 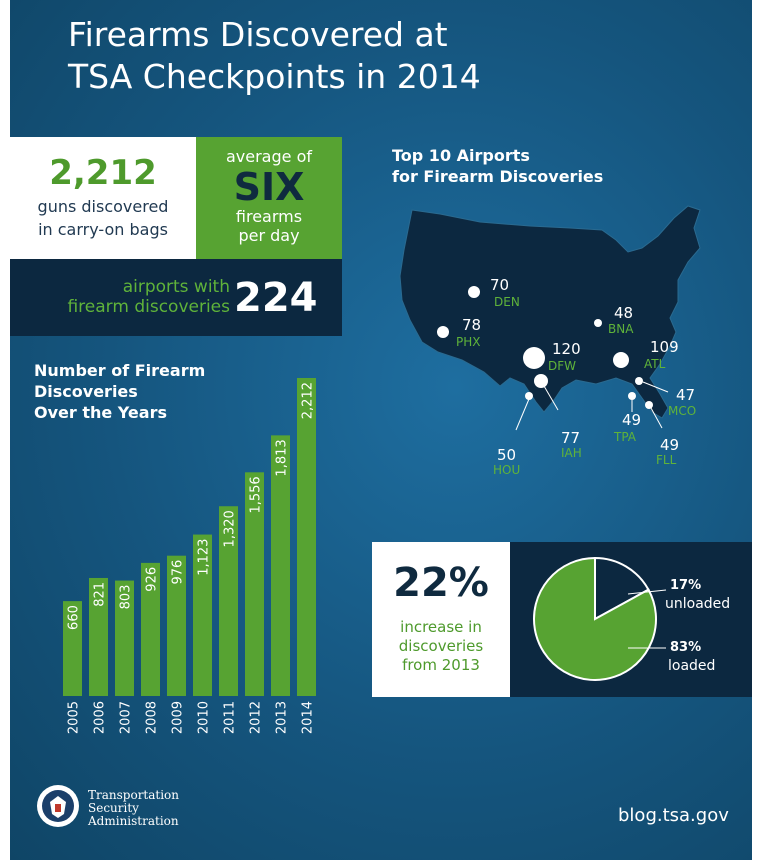 What do you see at coordinates (126, 597) in the screenshot?
I see `bar-value-label: 803` at bounding box center [126, 597].